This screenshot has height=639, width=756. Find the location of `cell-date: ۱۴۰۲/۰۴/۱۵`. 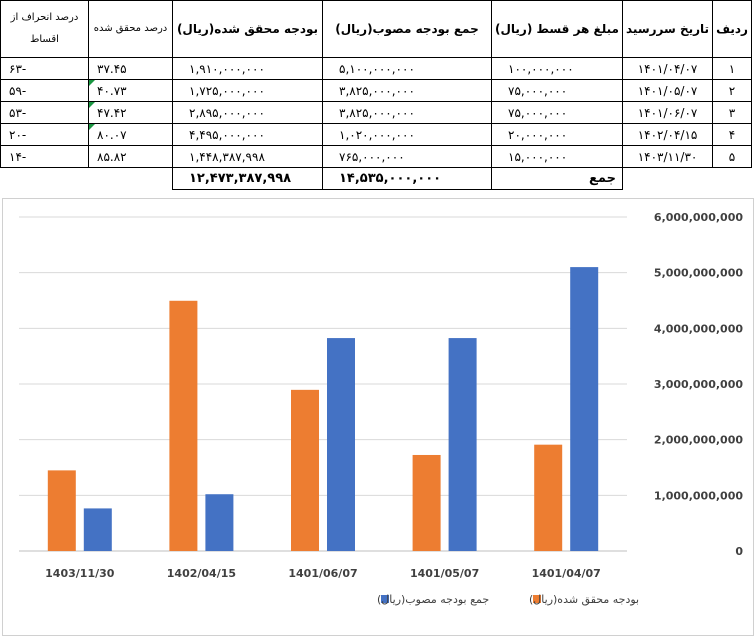

cell-date: ۱۴۰۲/۰۴/۱۵ is located at coordinates (667, 134).